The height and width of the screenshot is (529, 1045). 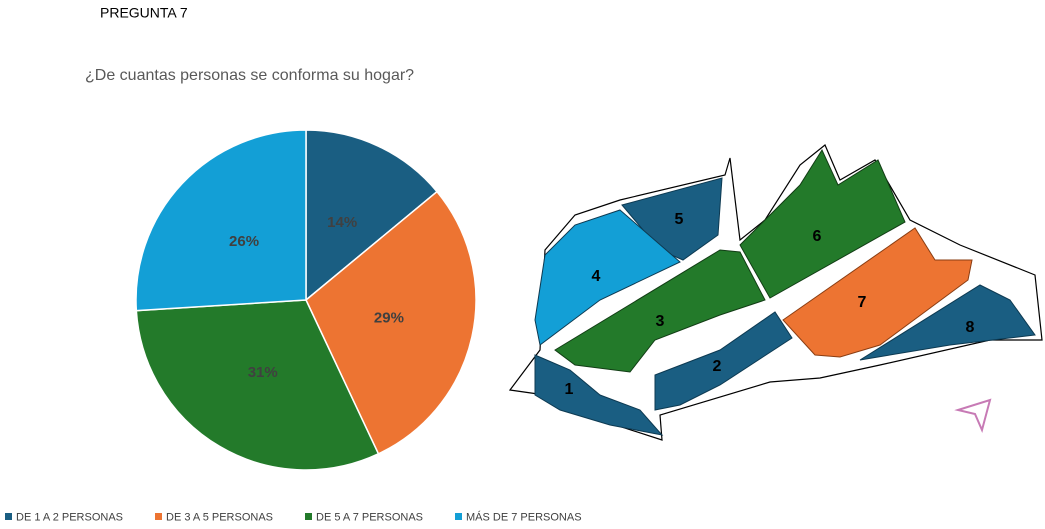 What do you see at coordinates (970, 327) in the screenshot?
I see `zone-label: 8` at bounding box center [970, 327].